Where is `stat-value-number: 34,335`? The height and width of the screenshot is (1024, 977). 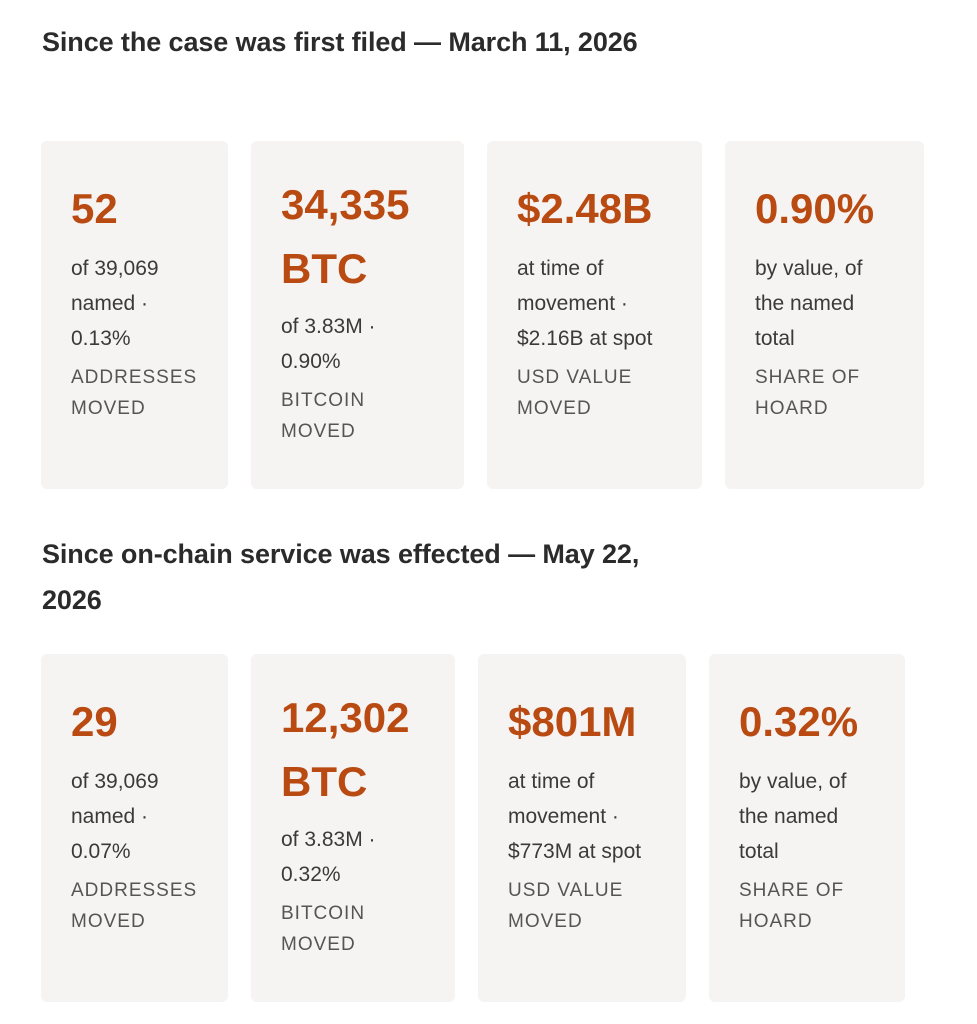 stat-value-number: 34,335 is located at coordinates (345, 204).